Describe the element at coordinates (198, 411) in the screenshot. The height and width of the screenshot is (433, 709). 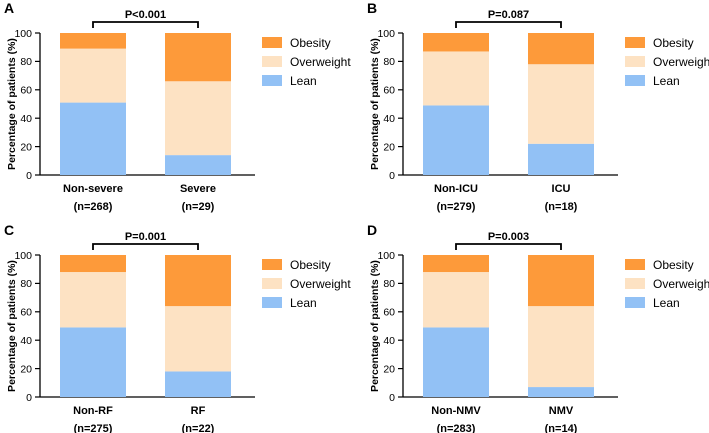
I see `x-category-label: RF` at that location.